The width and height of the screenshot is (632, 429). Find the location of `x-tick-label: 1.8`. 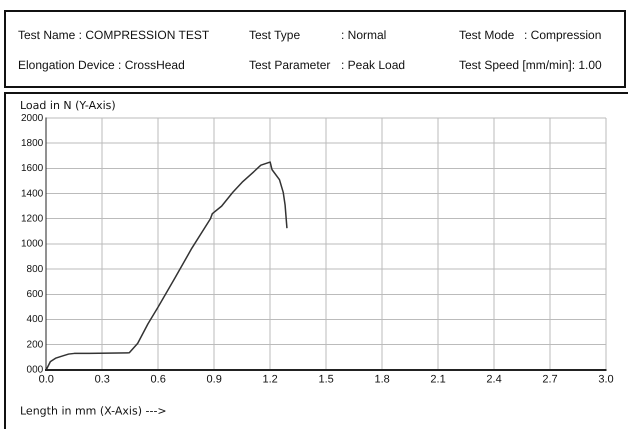

x-tick-label: 1.8 is located at coordinates (382, 379).